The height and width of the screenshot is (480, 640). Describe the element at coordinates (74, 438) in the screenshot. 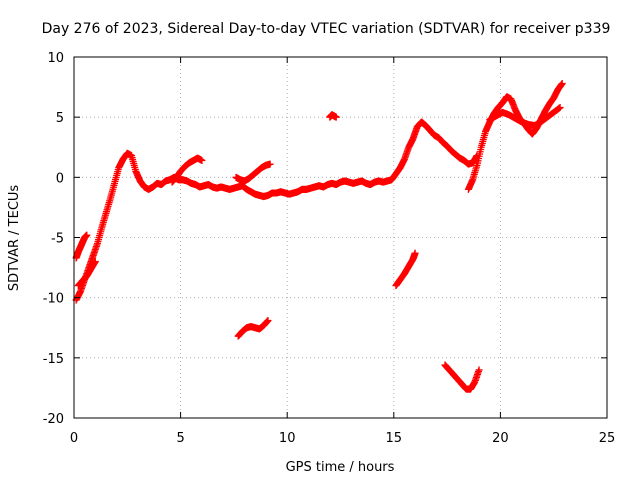

I see `x-tick-label: 0` at that location.